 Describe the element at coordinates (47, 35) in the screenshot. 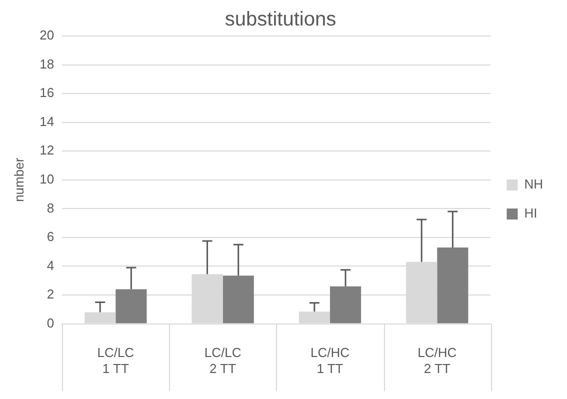

I see `y-tick-label: 20` at that location.